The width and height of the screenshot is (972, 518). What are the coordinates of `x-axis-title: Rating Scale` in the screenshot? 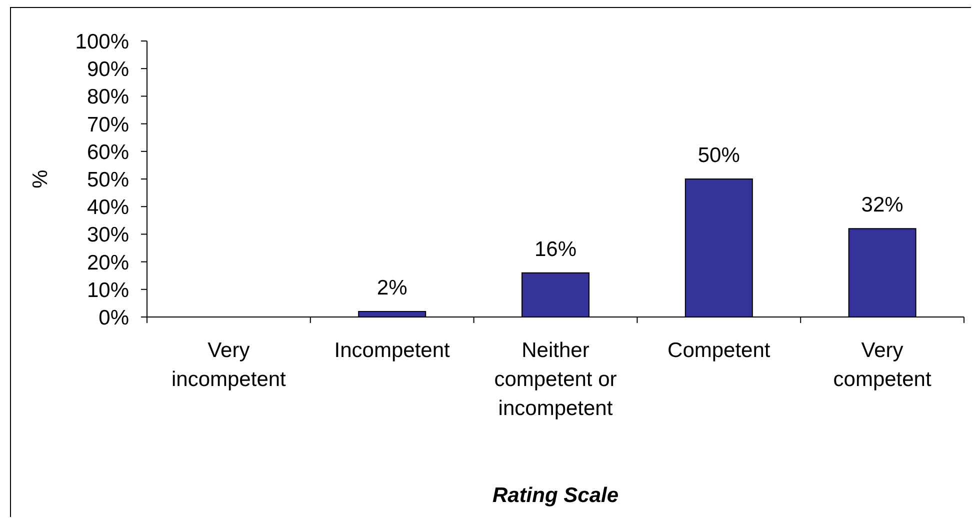 It's located at (555, 495).